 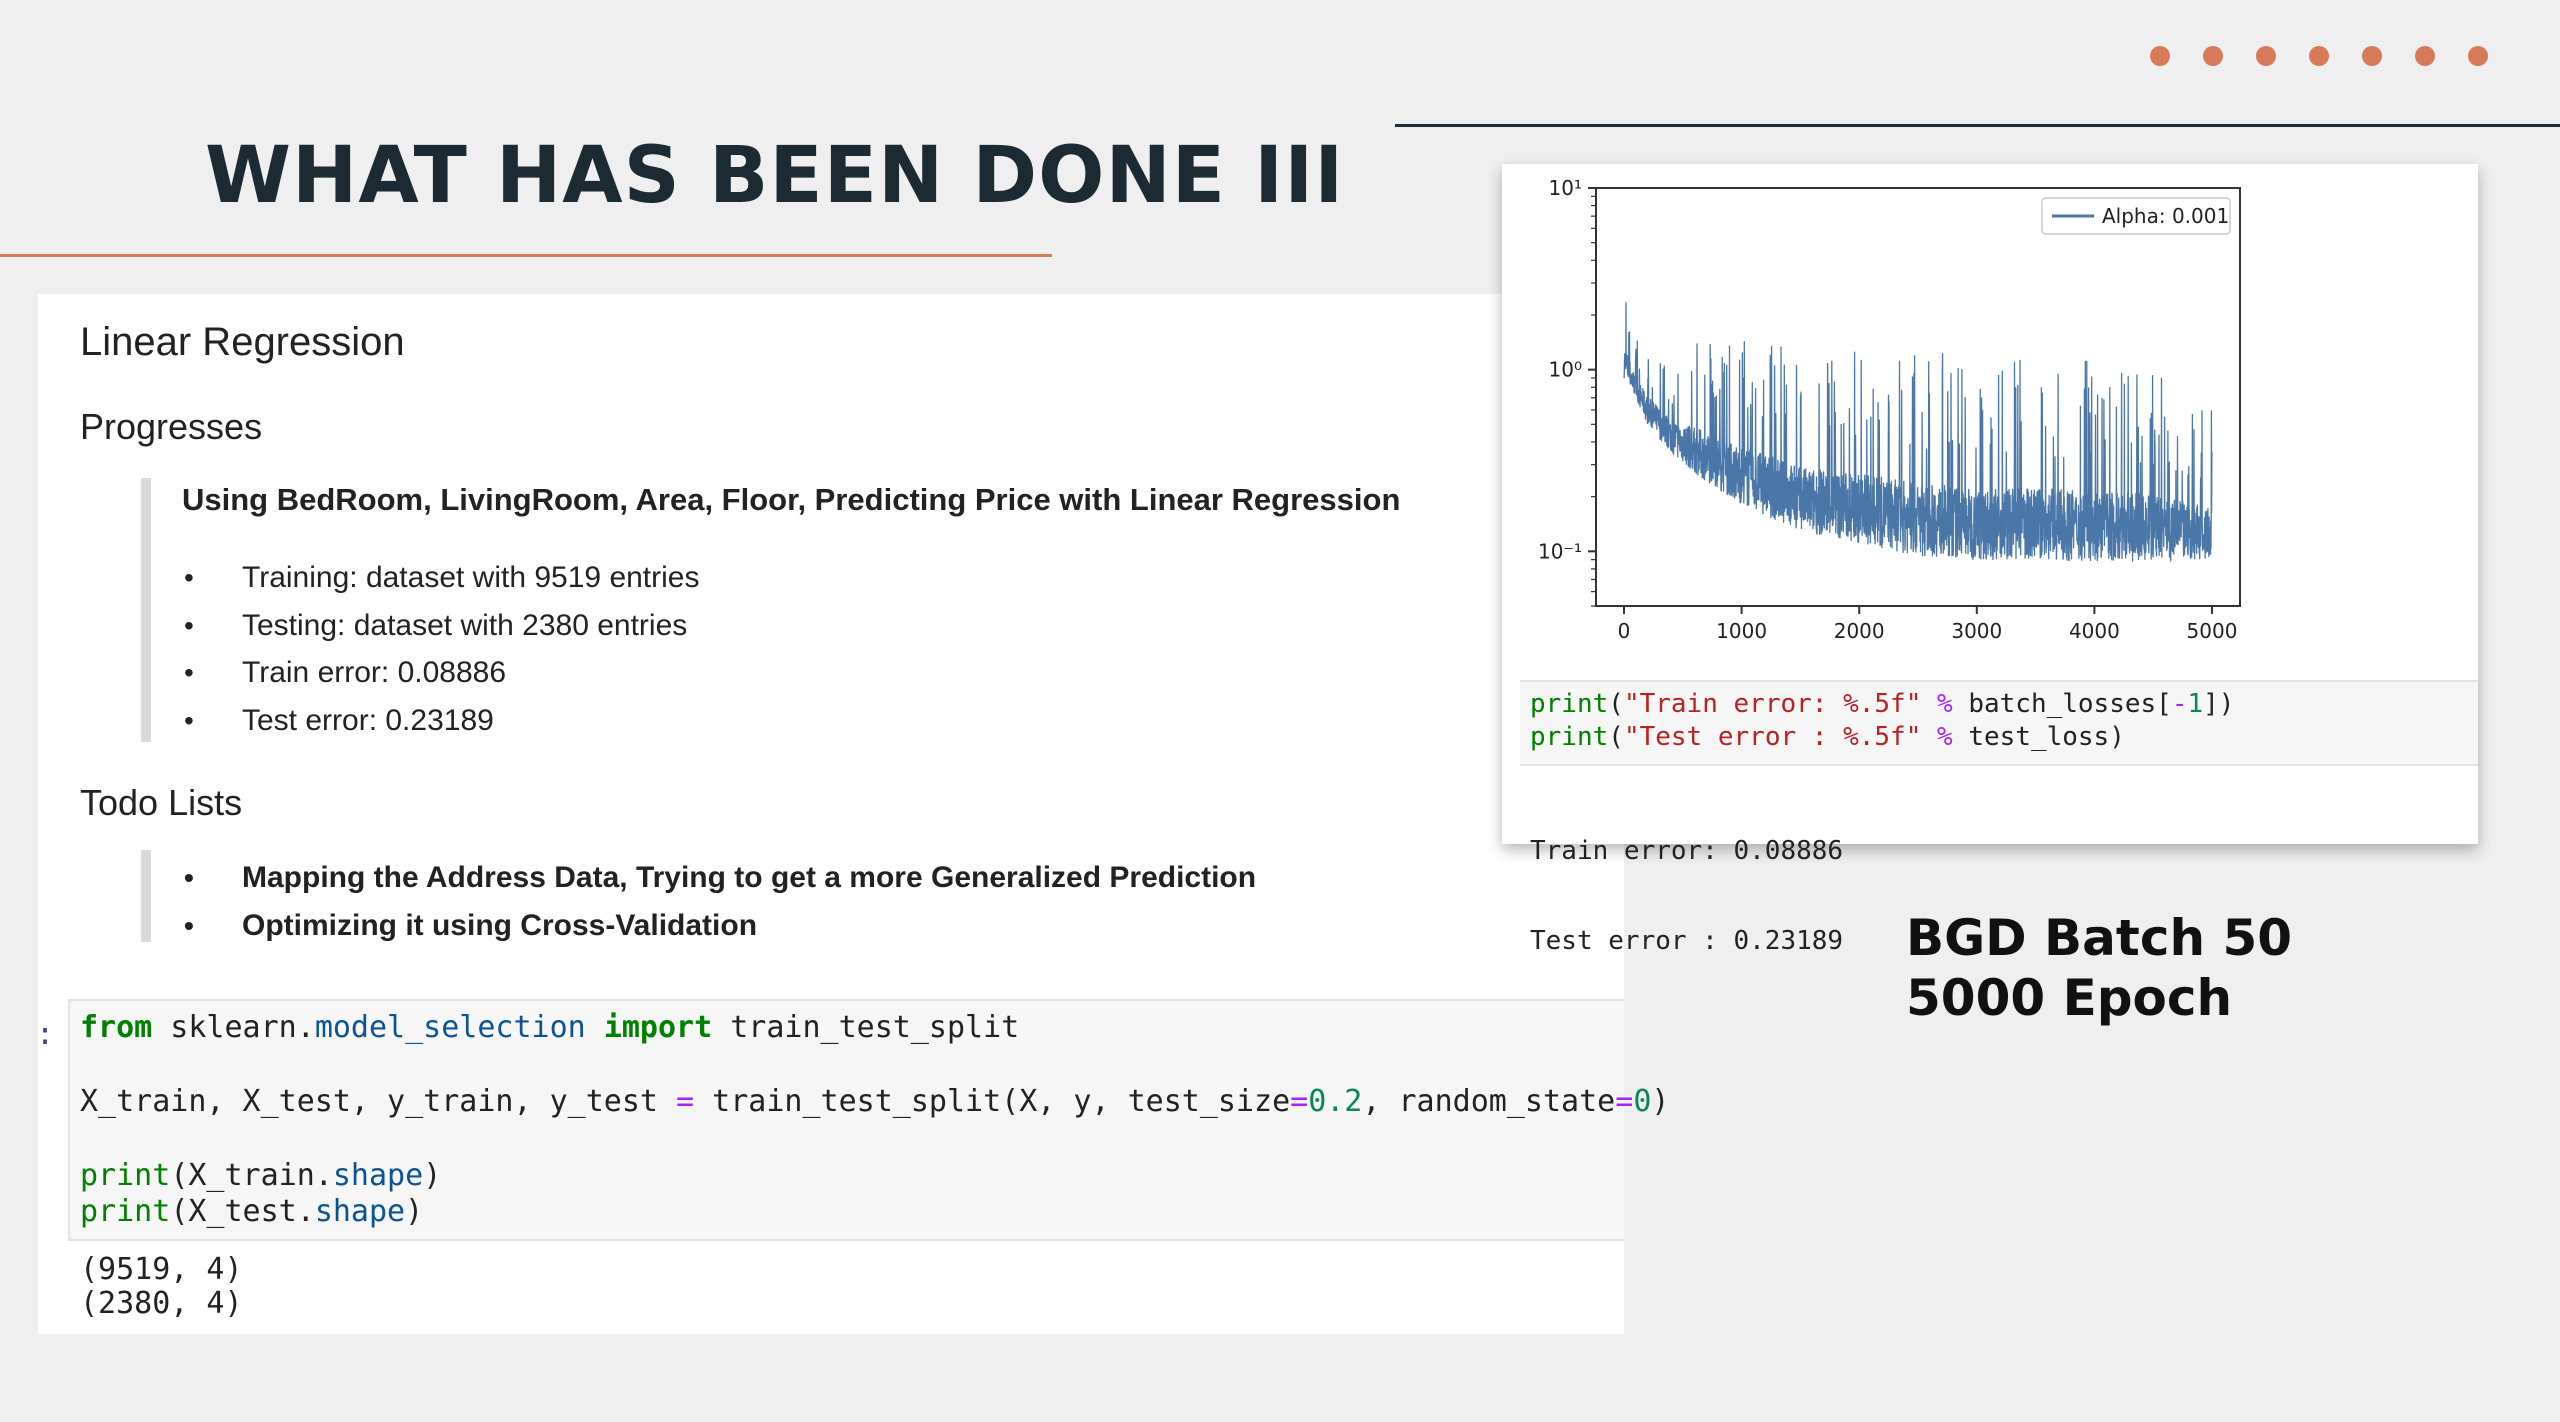 I want to click on cell-output: (9519, 4) (2380, 4), so click(x=161, y=1286).